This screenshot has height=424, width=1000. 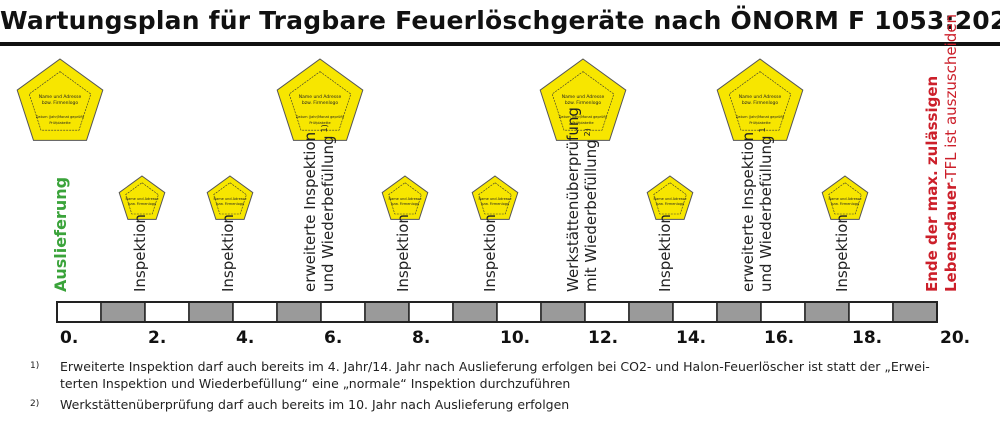 What do you see at coordinates (573, 199) in the screenshot?
I see `event-label: Werkstättenüberprüfung` at bounding box center [573, 199].